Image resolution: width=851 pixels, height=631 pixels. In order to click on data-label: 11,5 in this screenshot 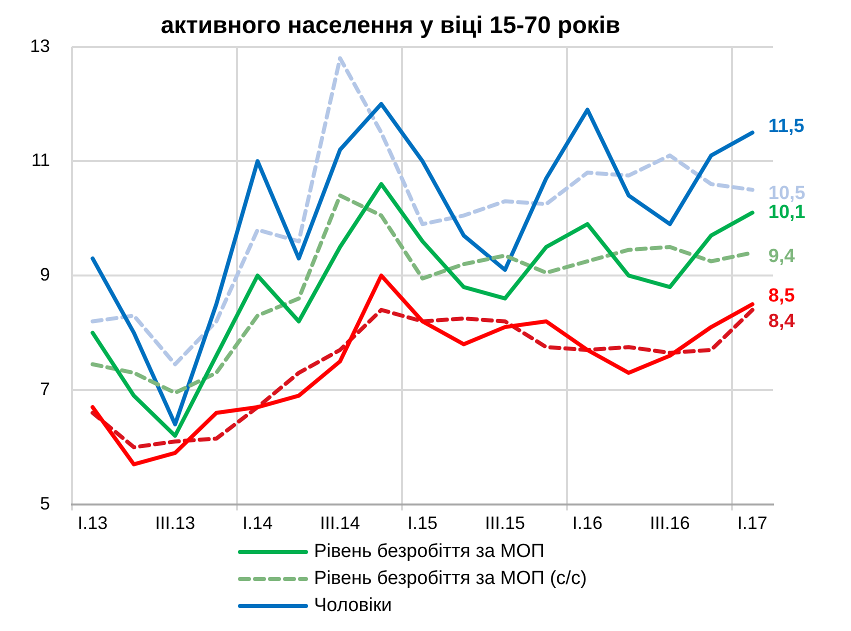, I will do `click(786, 126)`.